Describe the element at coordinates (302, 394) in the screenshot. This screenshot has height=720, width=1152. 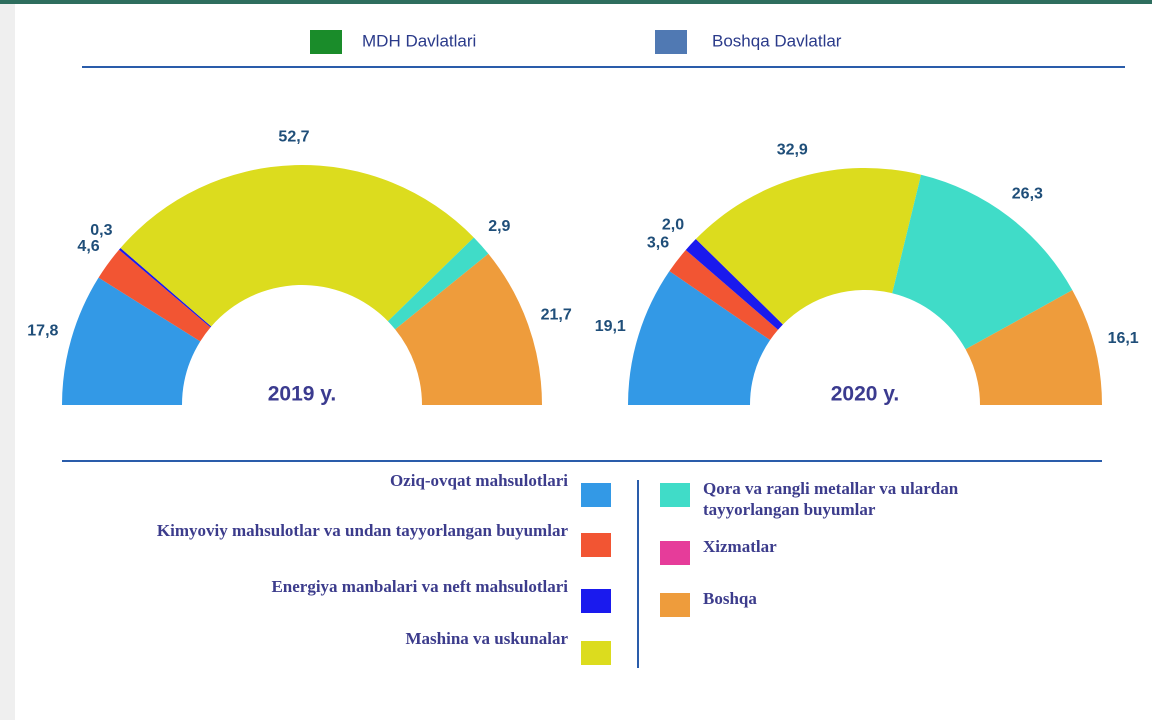
I see `chart-title: 2019 y.` at that location.